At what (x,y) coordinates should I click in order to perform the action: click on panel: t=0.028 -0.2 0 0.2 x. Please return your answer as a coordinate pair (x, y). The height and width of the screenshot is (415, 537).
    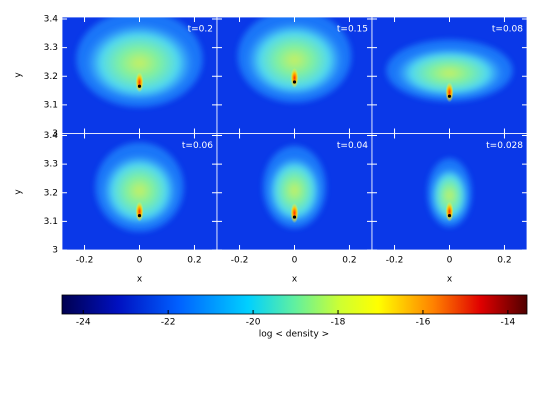
    Looking at the image, I should click on (449, 209).